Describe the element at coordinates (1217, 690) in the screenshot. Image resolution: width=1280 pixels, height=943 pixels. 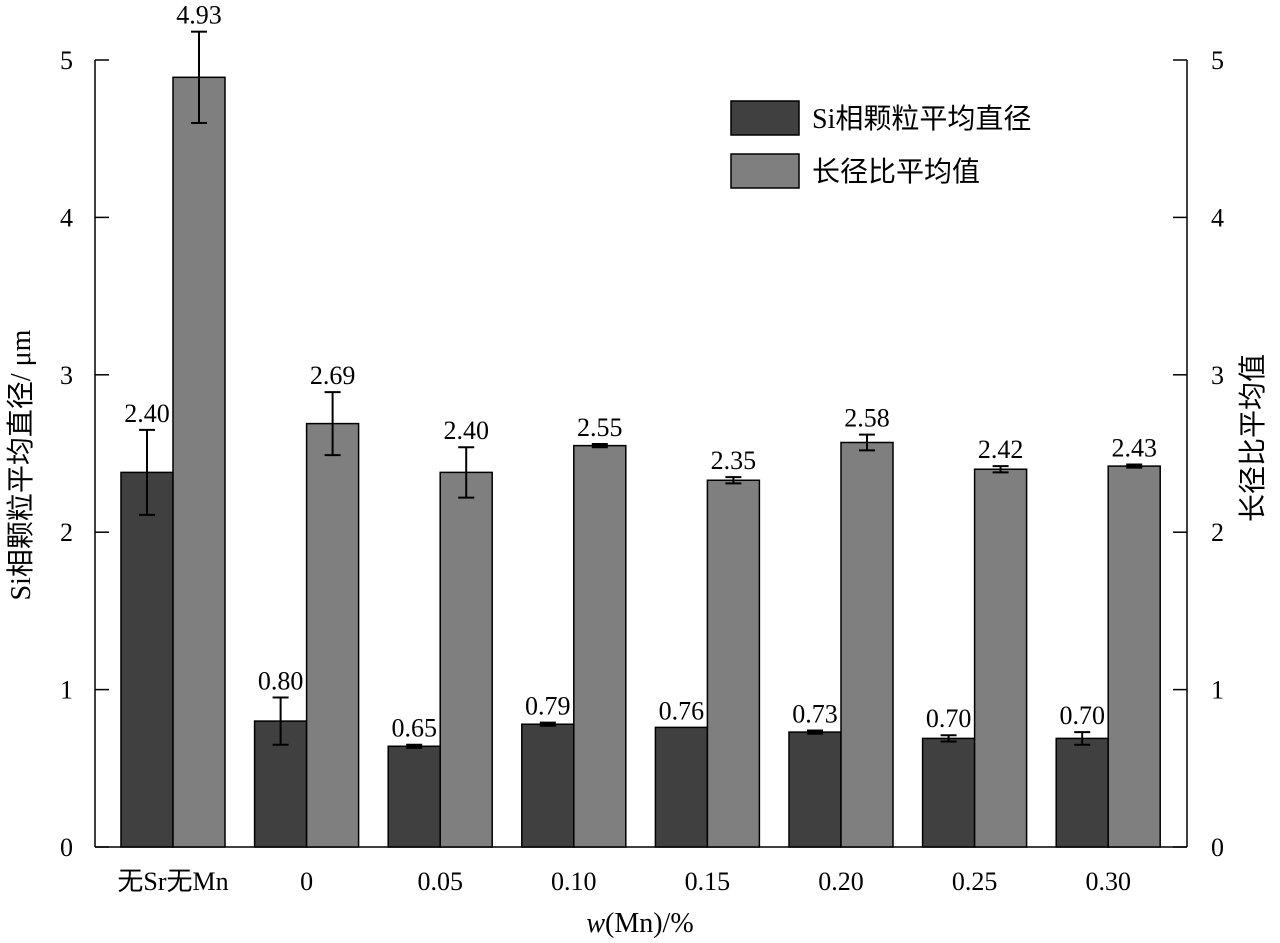
I see `y-tick-label-right: 1` at that location.